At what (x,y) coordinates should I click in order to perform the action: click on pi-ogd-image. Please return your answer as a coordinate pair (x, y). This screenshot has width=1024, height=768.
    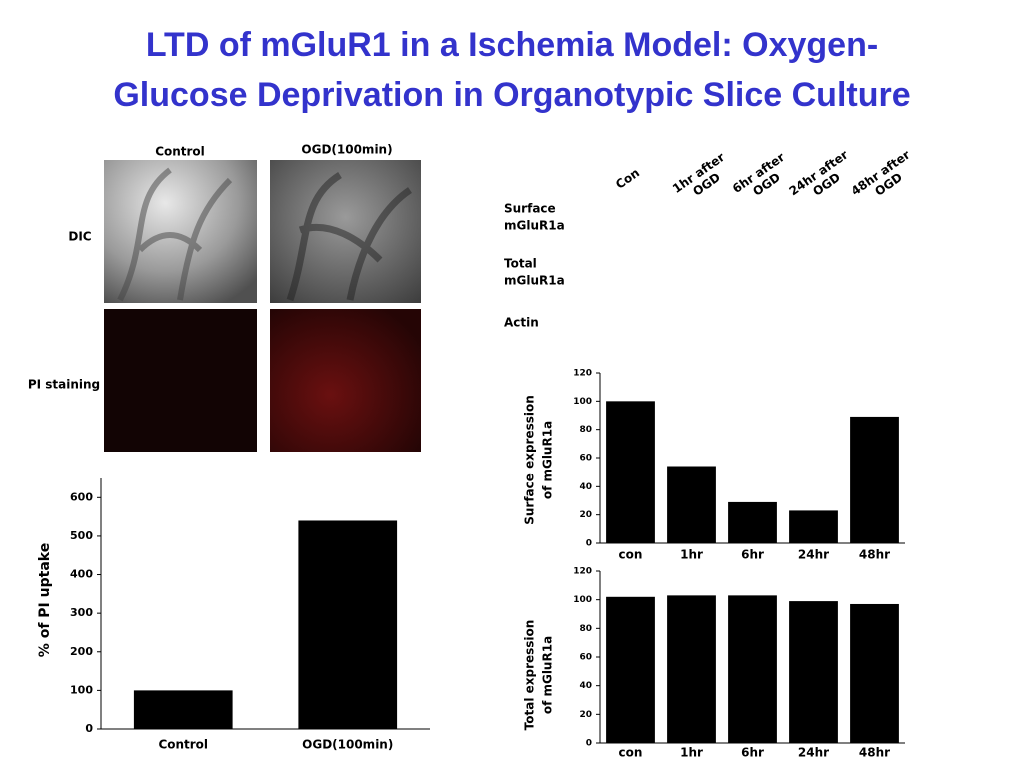
    Looking at the image, I should click on (345, 380).